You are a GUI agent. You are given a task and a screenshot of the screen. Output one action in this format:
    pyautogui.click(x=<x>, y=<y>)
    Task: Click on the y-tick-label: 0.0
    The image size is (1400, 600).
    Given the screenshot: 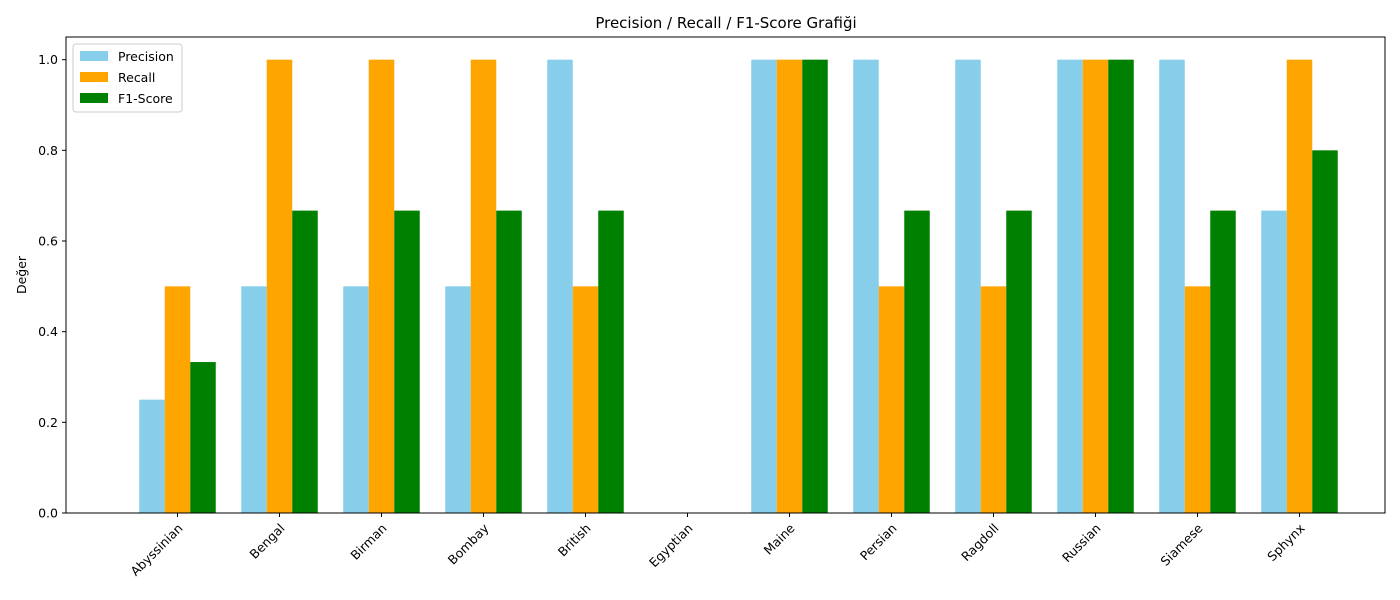 What is the action you would take?
    pyautogui.click(x=48, y=513)
    